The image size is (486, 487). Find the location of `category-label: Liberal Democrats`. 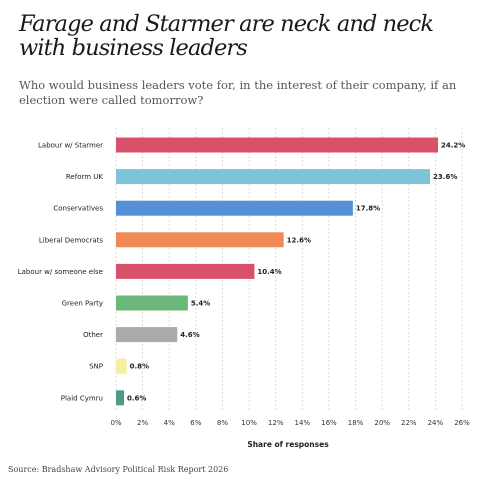

category-label: Liberal Democrats is located at coordinates (71, 240).